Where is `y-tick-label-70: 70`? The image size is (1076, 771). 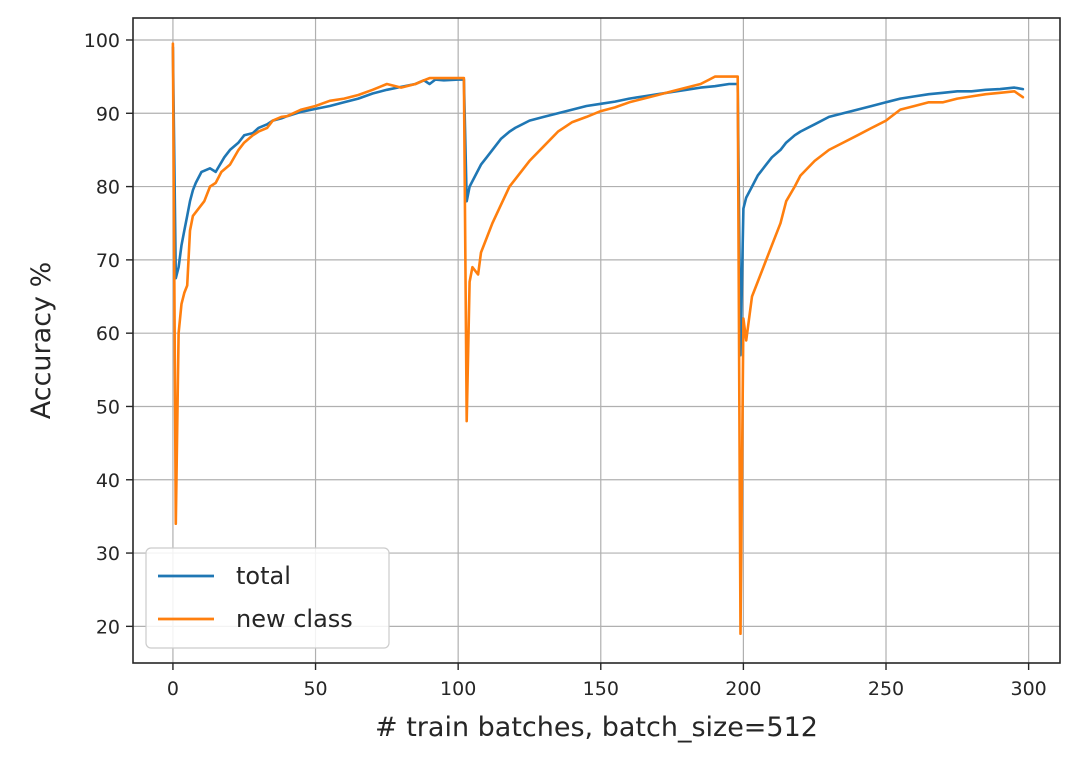
y-tick-label-70: 70 is located at coordinates (108, 261).